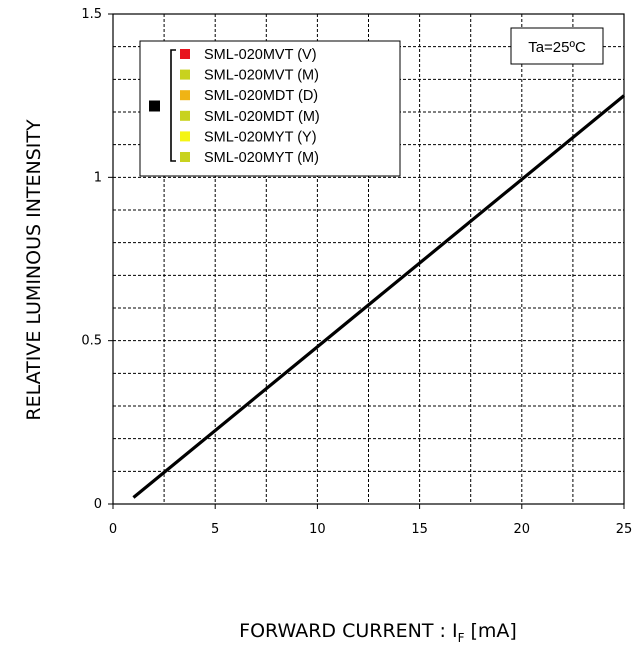 Image resolution: width=635 pixels, height=648 pixels. I want to click on x-axis-label-unit: [mA], so click(490, 631).